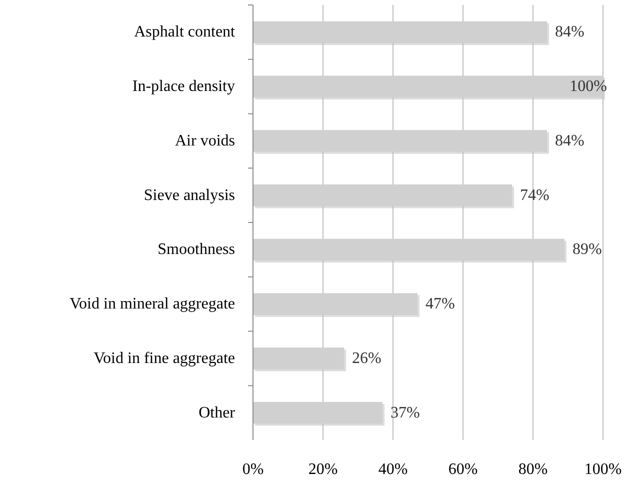  I want to click on y-tick-label: Asphalt content, so click(185, 32).